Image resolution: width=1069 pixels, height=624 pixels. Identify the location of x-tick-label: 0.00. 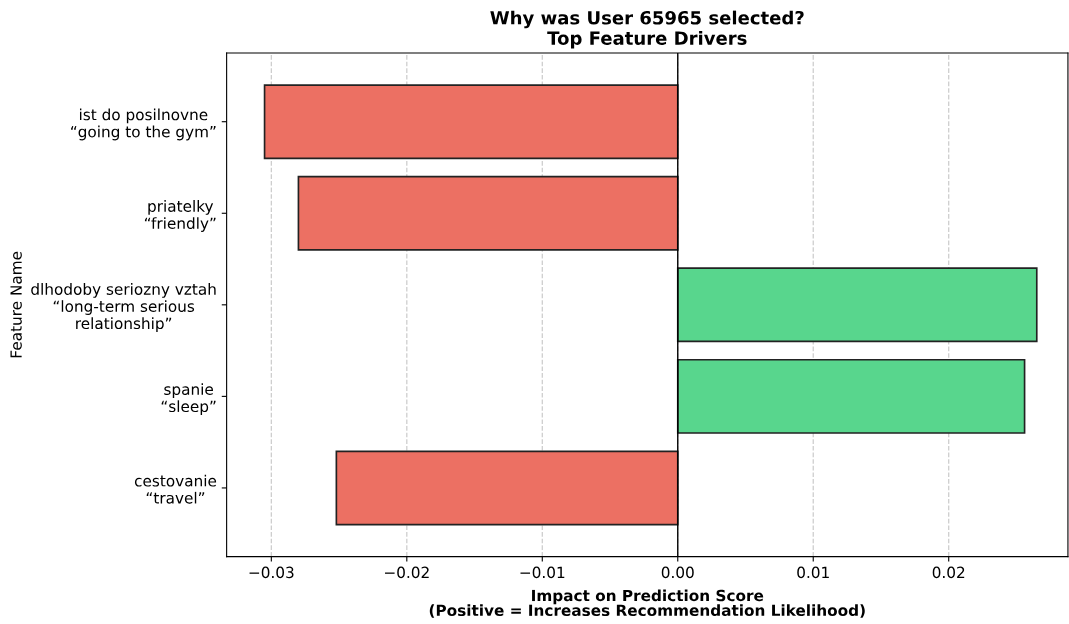
(677, 572).